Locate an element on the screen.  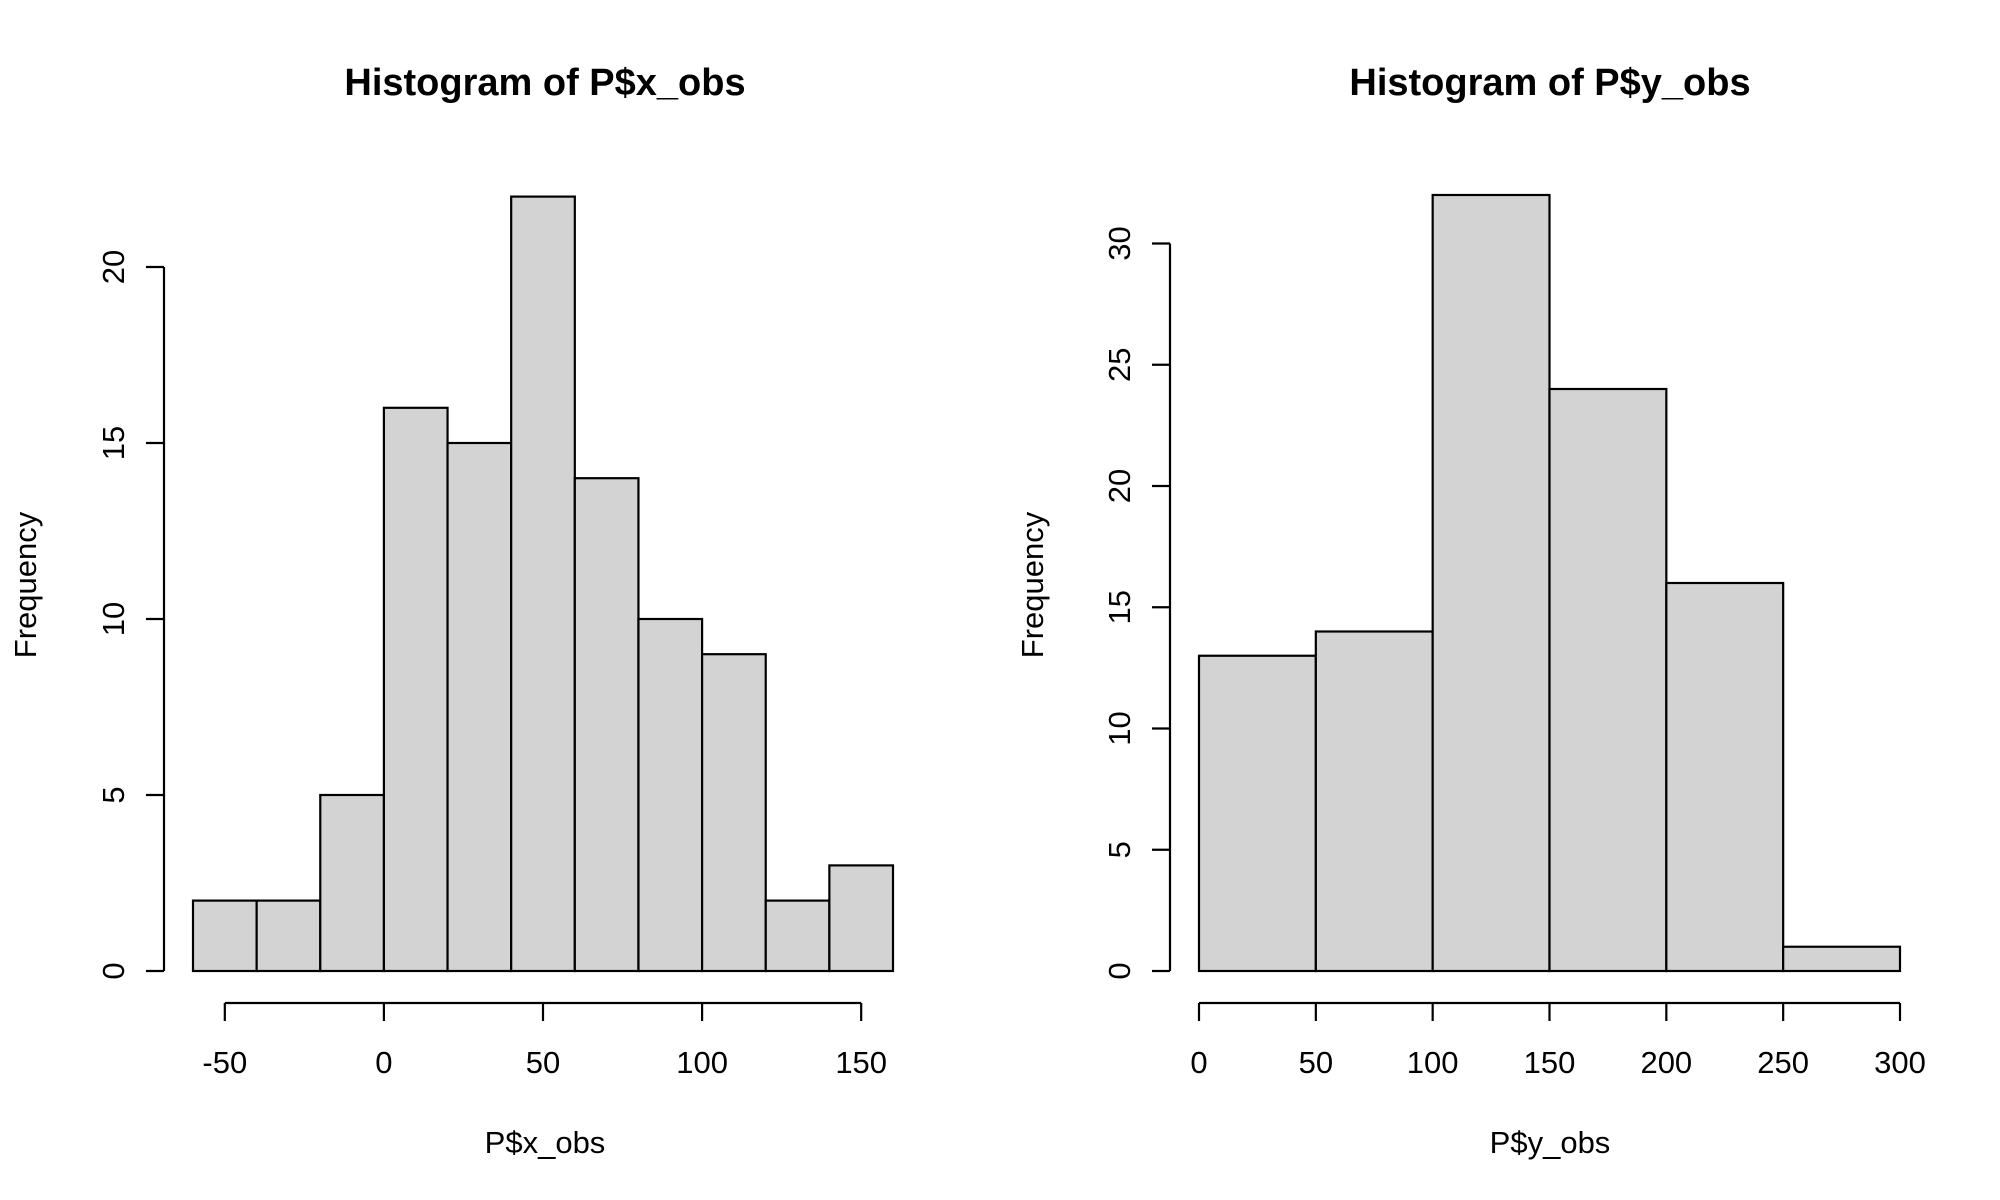
y-axis: 0 5 10 15 20 is located at coordinates (131, 615).